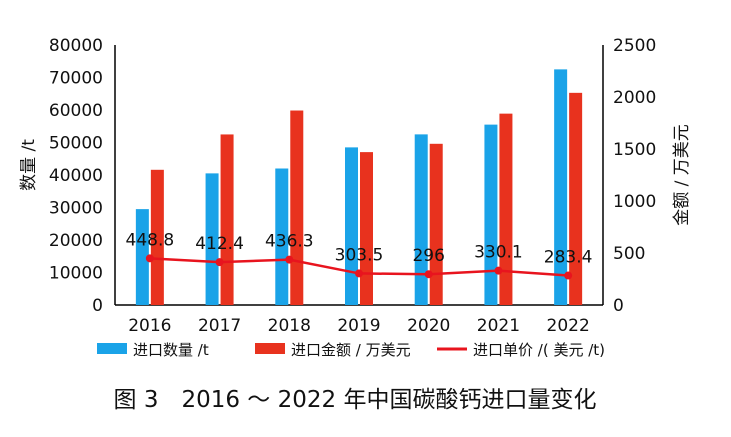  I want to click on x-tick-label: 2020, so click(428, 326).